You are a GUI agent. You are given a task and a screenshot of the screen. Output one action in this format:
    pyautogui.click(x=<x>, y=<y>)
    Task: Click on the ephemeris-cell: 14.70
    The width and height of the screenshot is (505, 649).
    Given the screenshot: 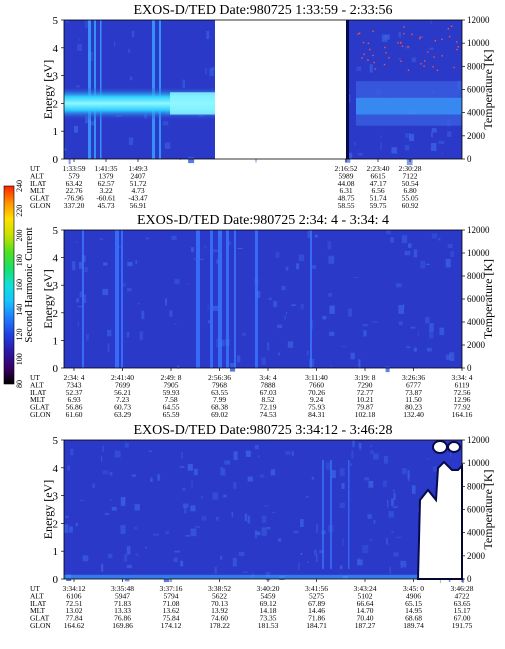 What is the action you would take?
    pyautogui.click(x=365, y=610)
    